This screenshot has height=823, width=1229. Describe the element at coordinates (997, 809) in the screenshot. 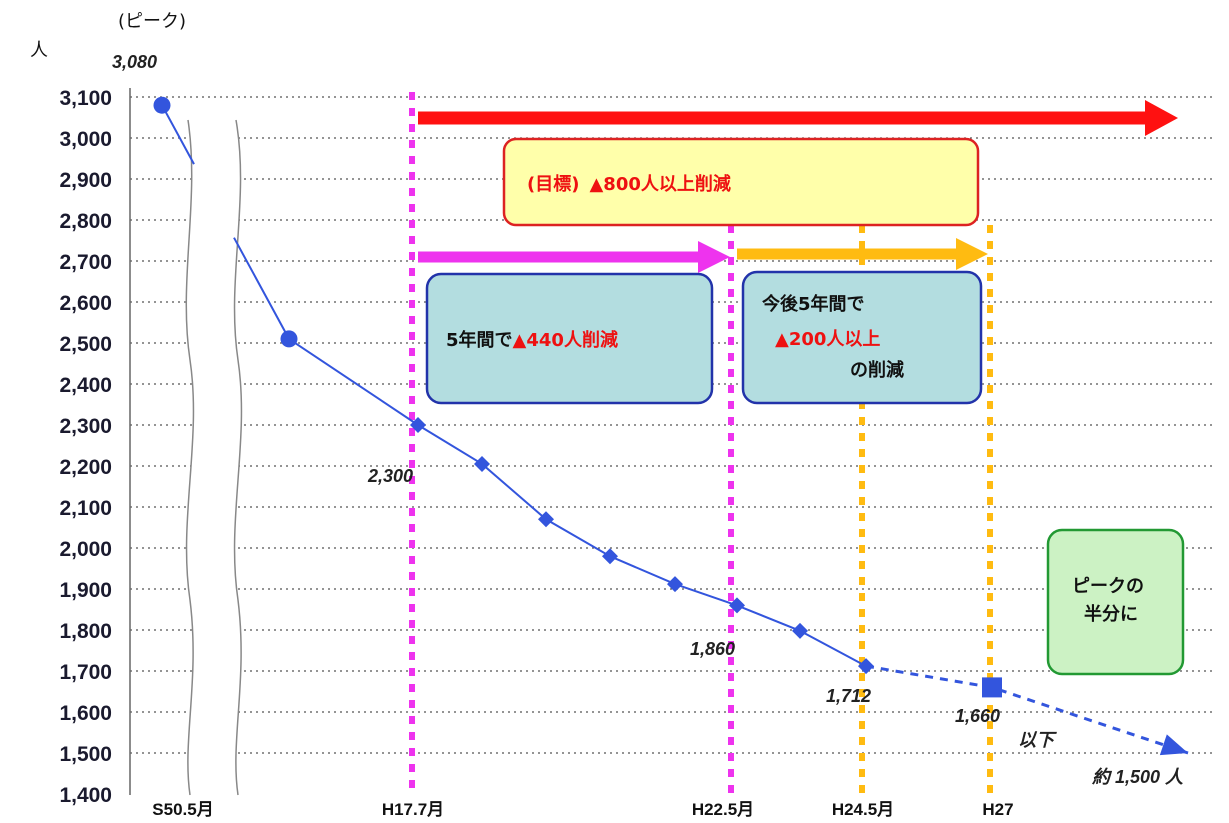

I see `x-tick-label: H27` at that location.